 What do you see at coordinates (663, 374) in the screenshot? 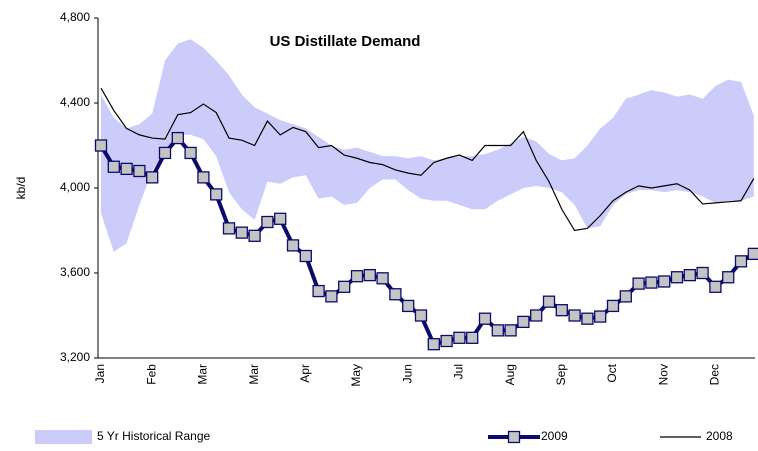
I see `x-tick-label: Nov` at bounding box center [663, 374].